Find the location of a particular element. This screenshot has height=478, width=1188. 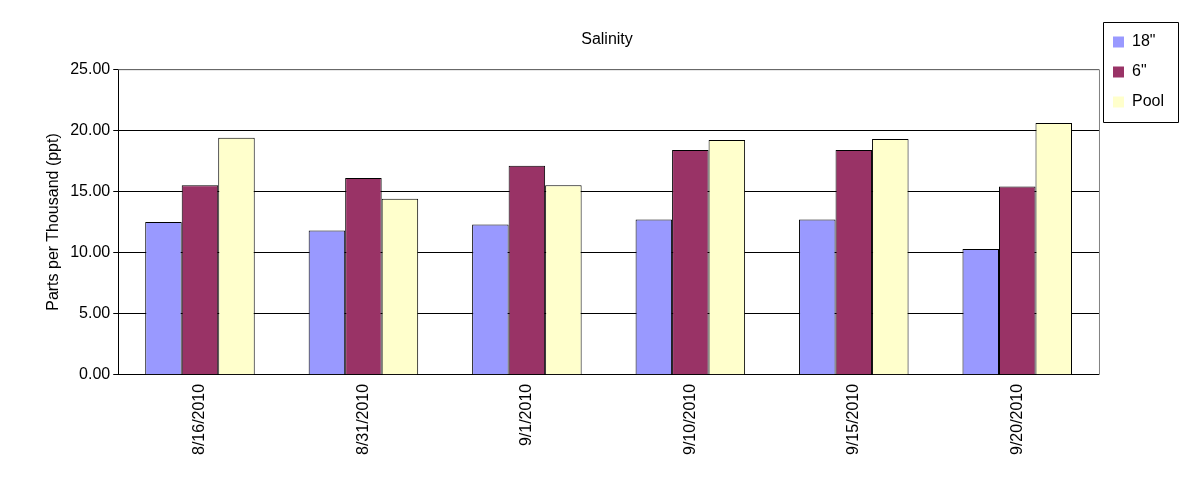

chart-title: Salinity is located at coordinates (607, 39).